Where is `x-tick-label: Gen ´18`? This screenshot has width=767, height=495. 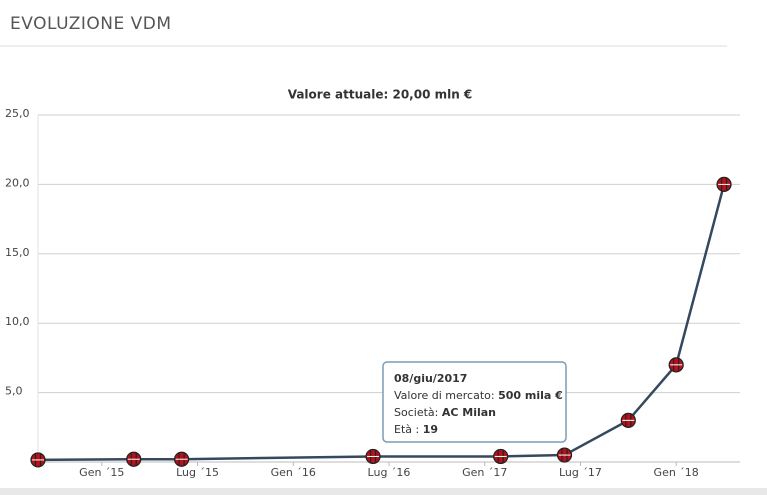
x-tick-label: Gen ´18 is located at coordinates (676, 472).